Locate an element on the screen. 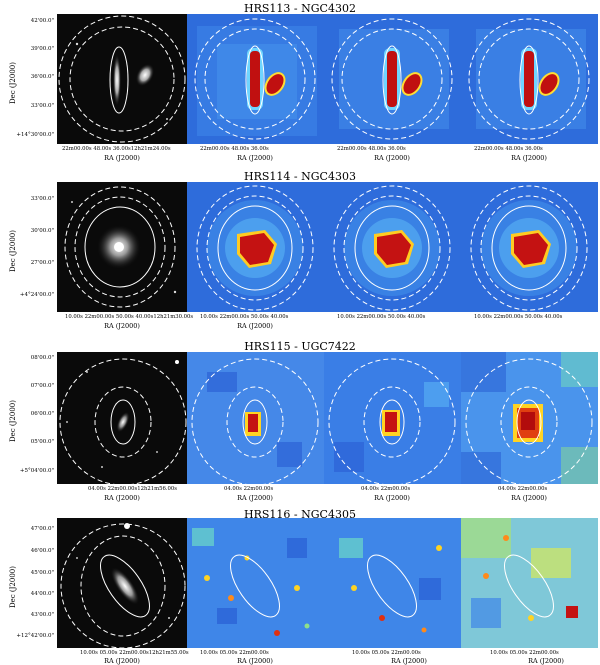 This screenshot has height=665, width=600. dec-tick: 05'00.0" is located at coordinates (42, 442).